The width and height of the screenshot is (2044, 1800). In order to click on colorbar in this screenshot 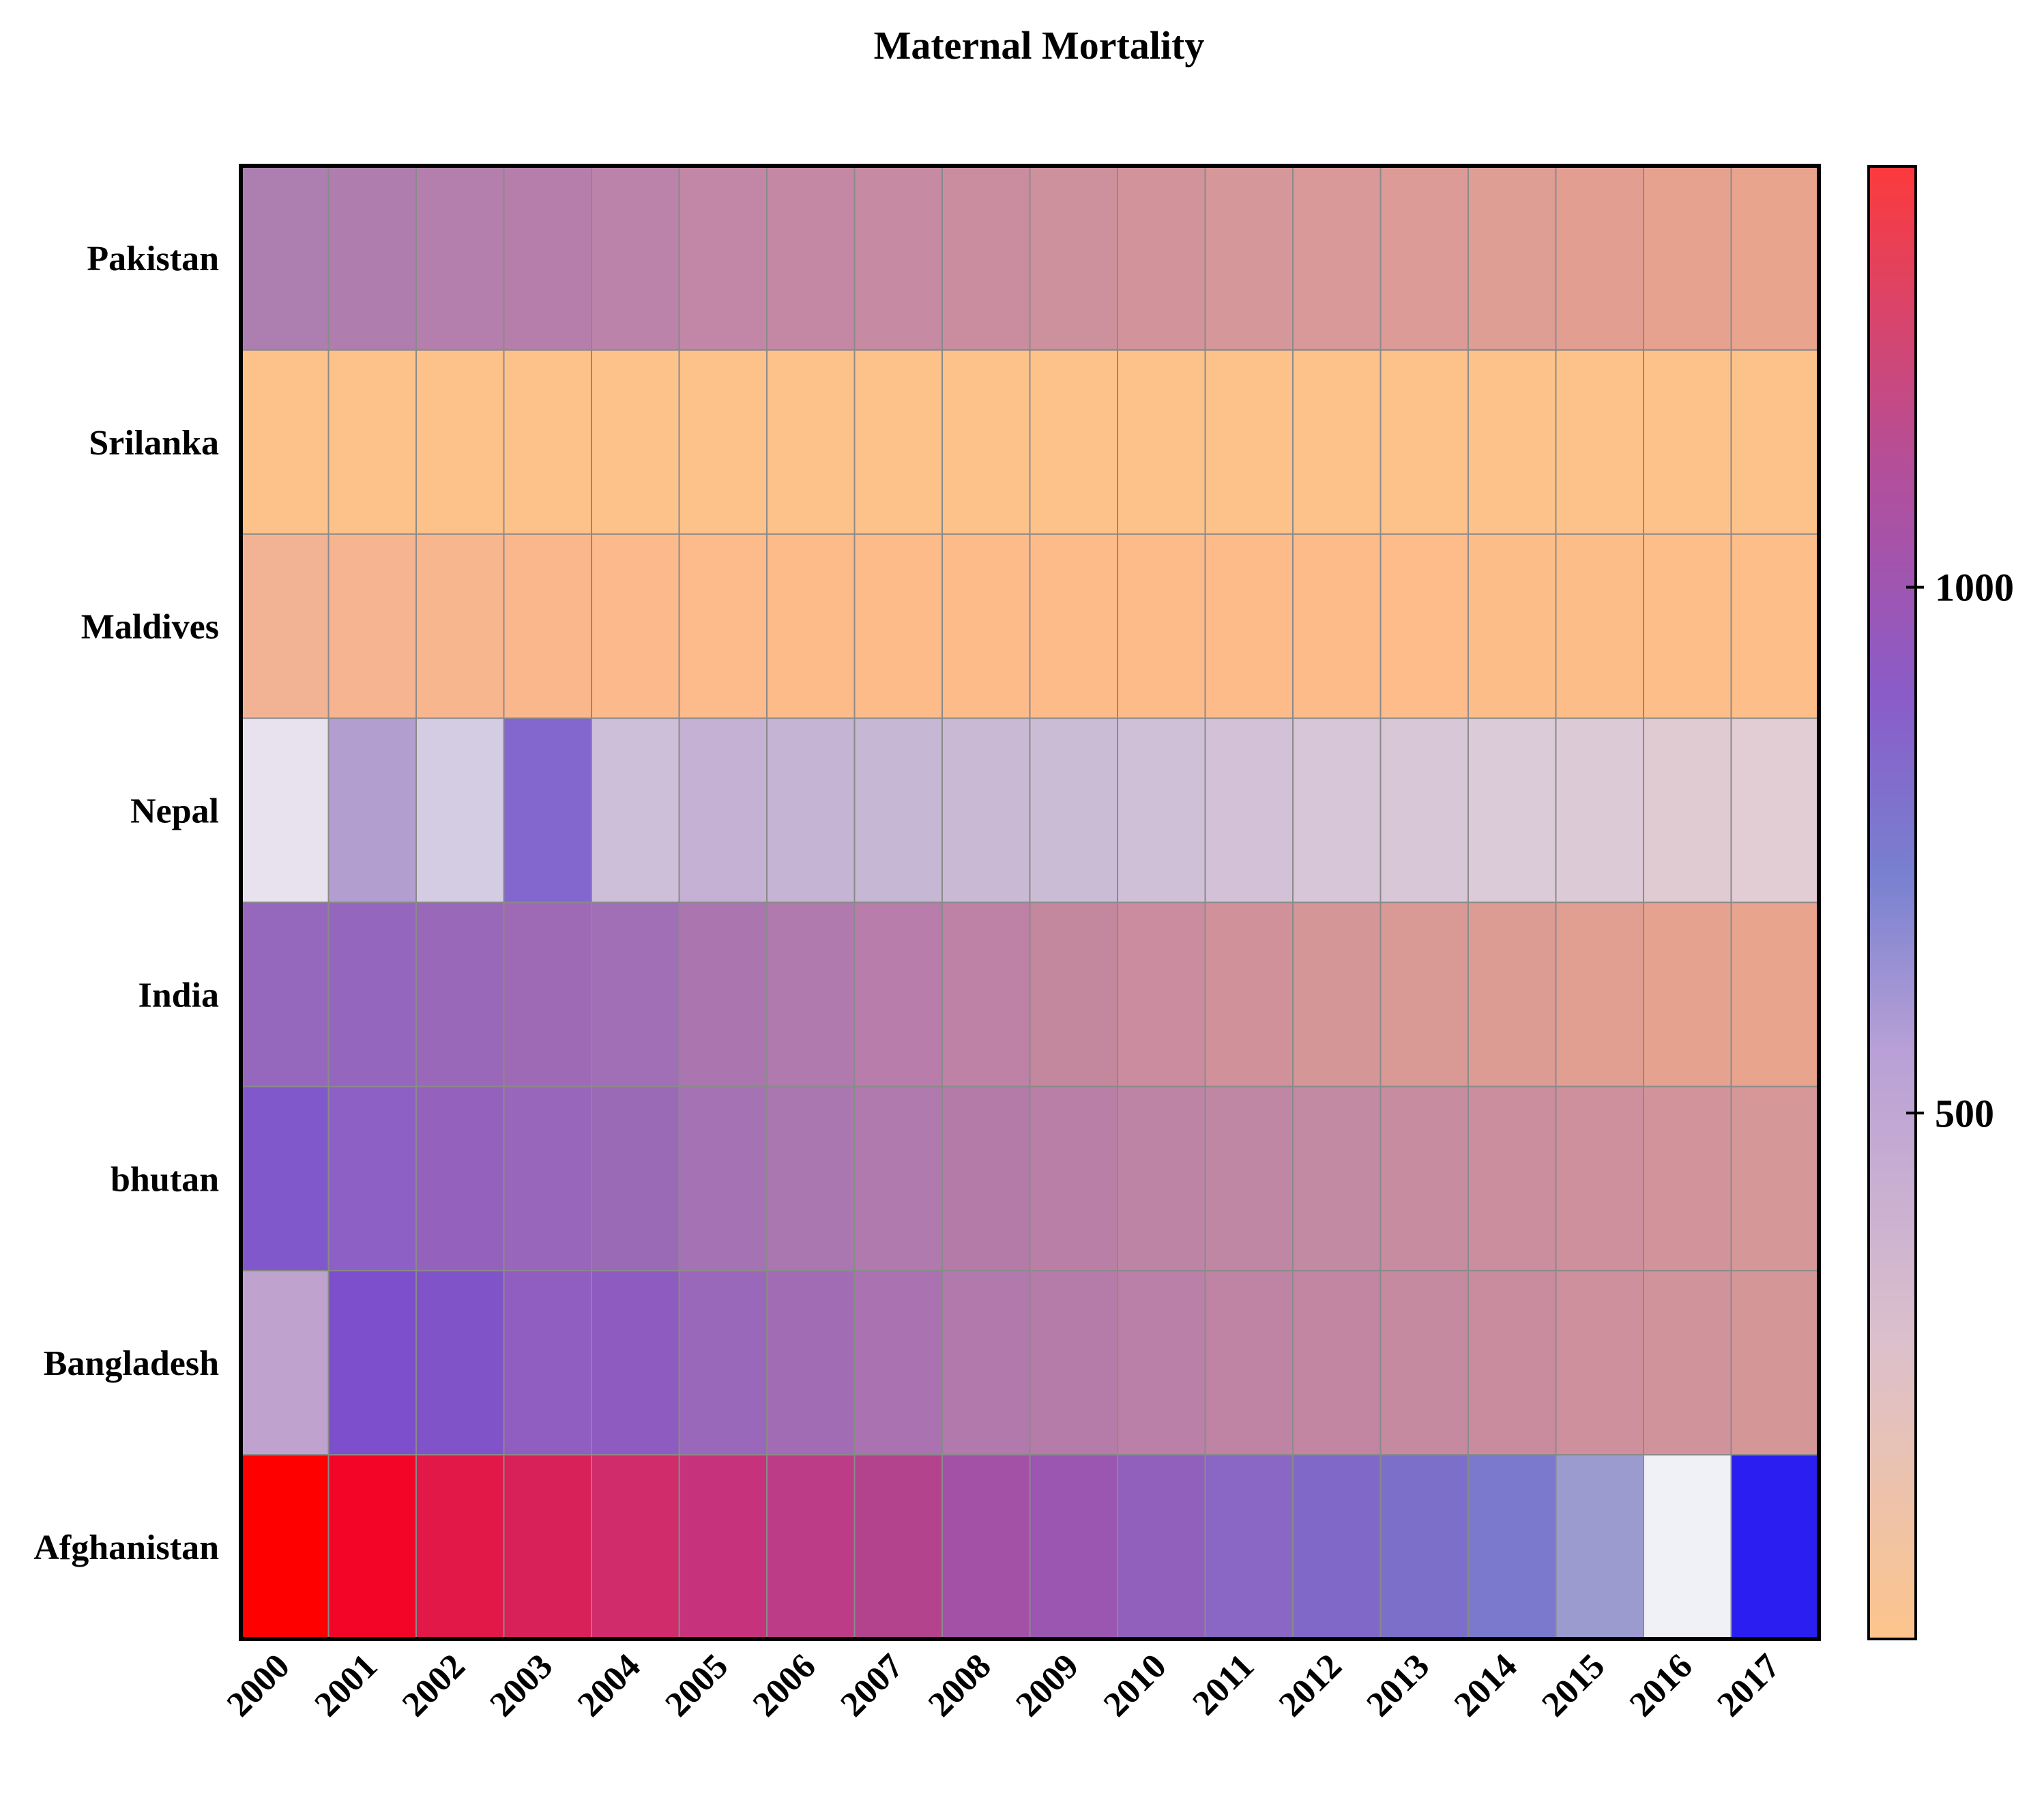, I will do `click(1892, 902)`.